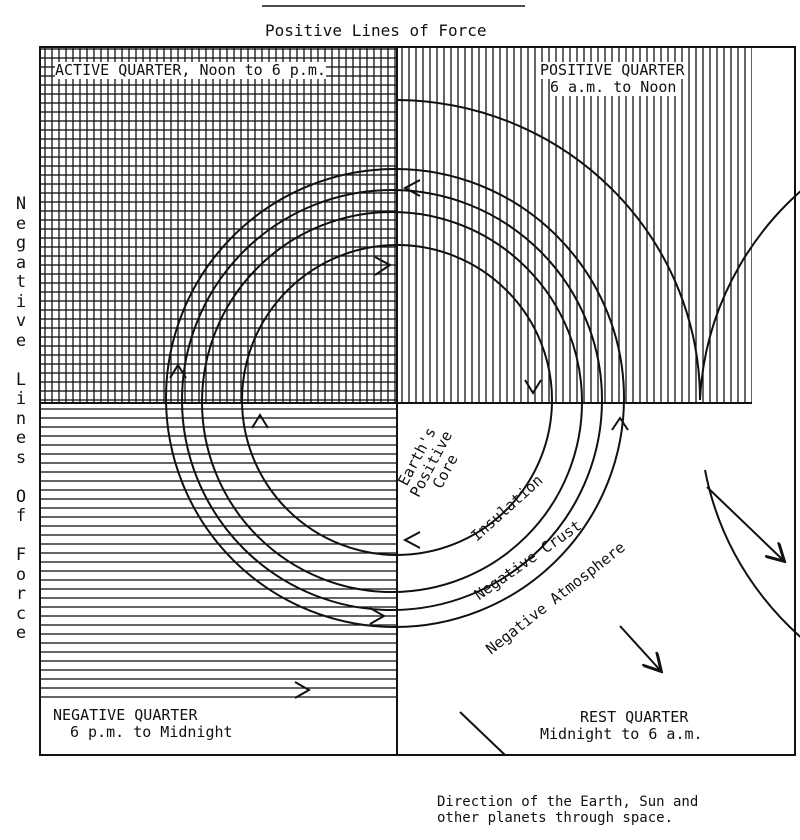 The width and height of the screenshot is (800, 840). Describe the element at coordinates (376, 30) in the screenshot. I see `title: Positive Lines of Force` at that location.